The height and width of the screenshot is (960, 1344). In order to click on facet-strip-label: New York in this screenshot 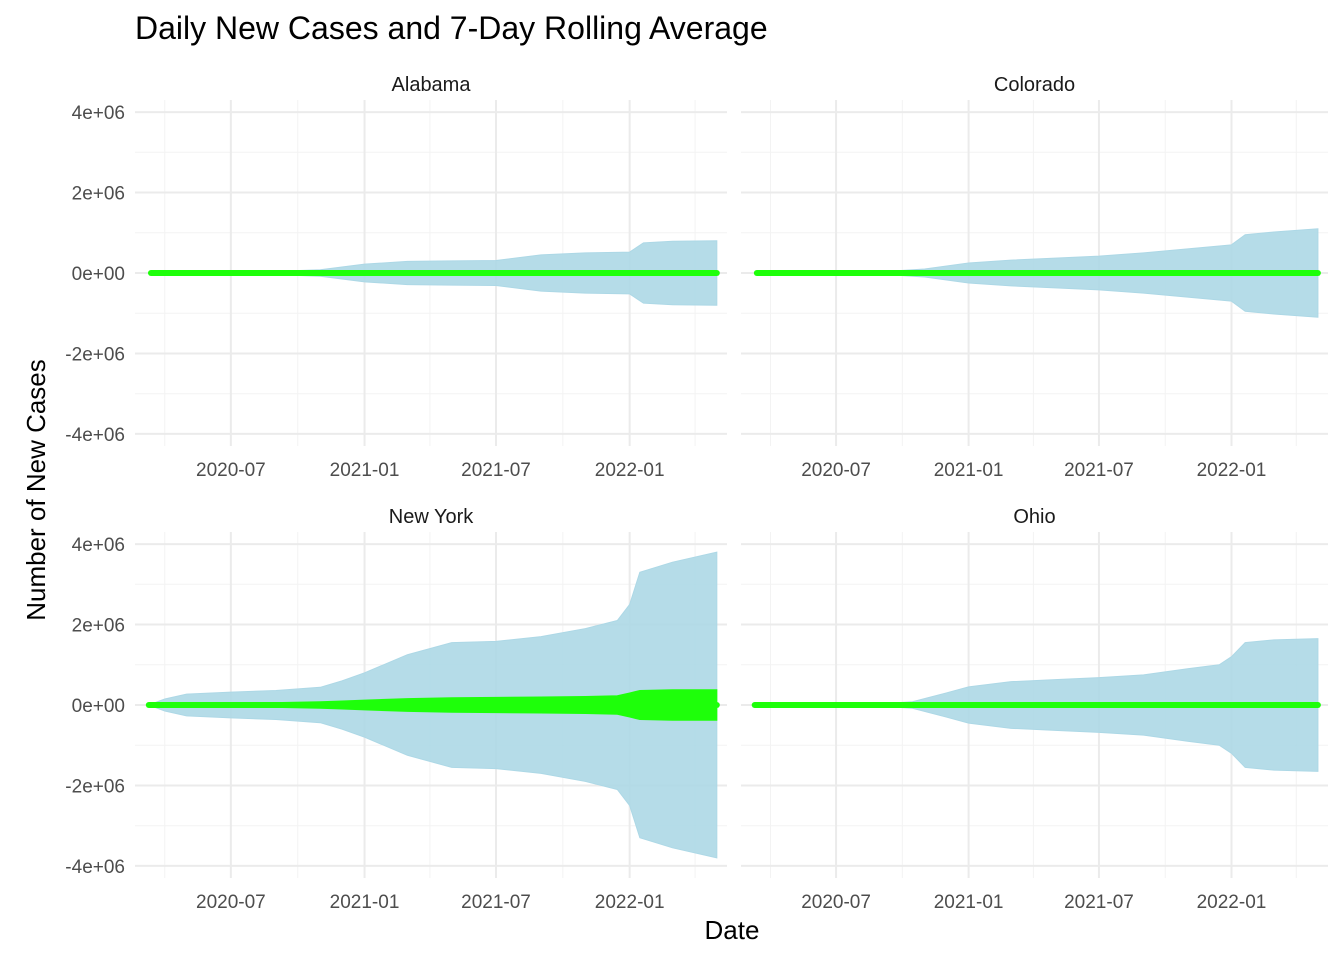, I will do `click(431, 517)`.